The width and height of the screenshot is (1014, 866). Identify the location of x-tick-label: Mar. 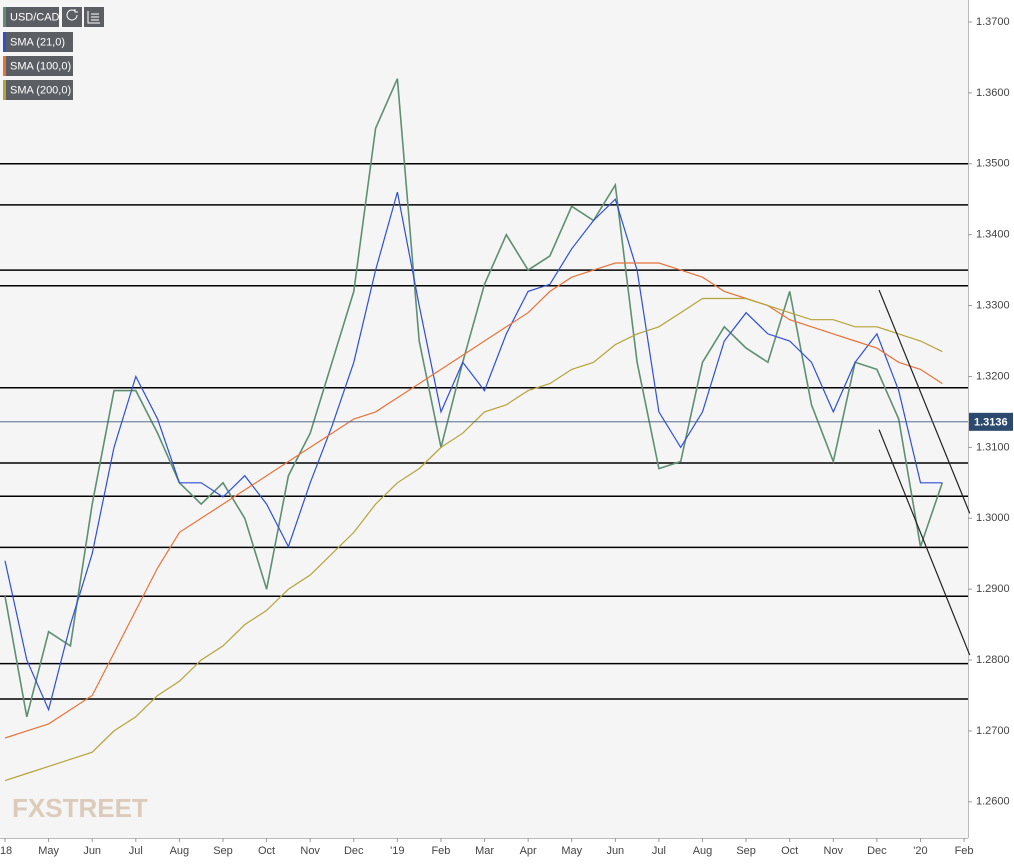
(484, 851).